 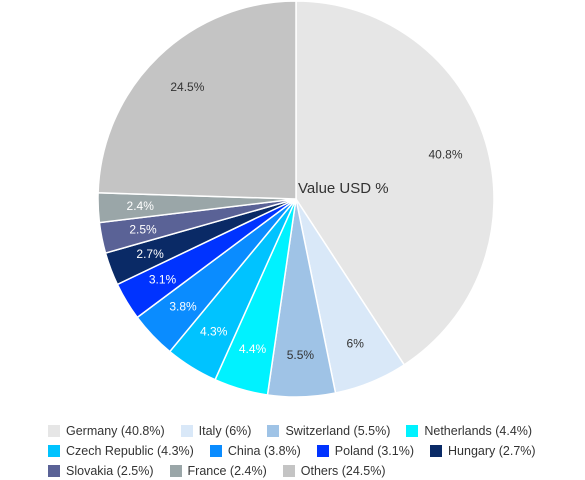 I want to click on slice-label-2: 5.5%, so click(x=301, y=355).